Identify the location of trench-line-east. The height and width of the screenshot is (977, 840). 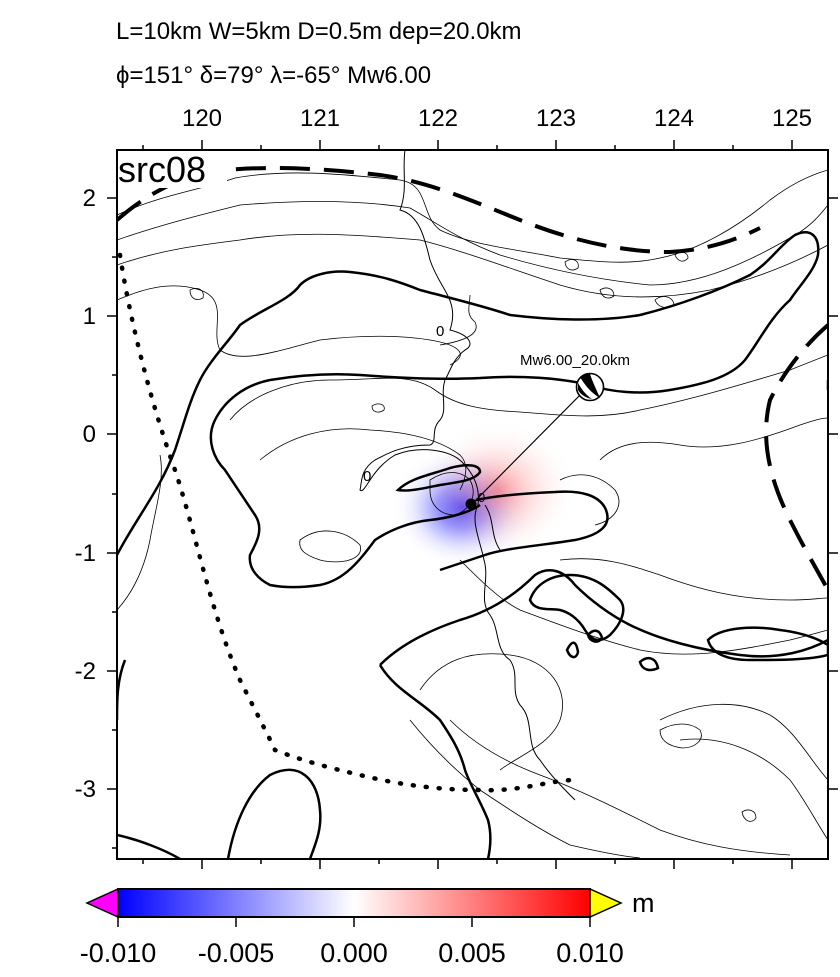
(796, 457).